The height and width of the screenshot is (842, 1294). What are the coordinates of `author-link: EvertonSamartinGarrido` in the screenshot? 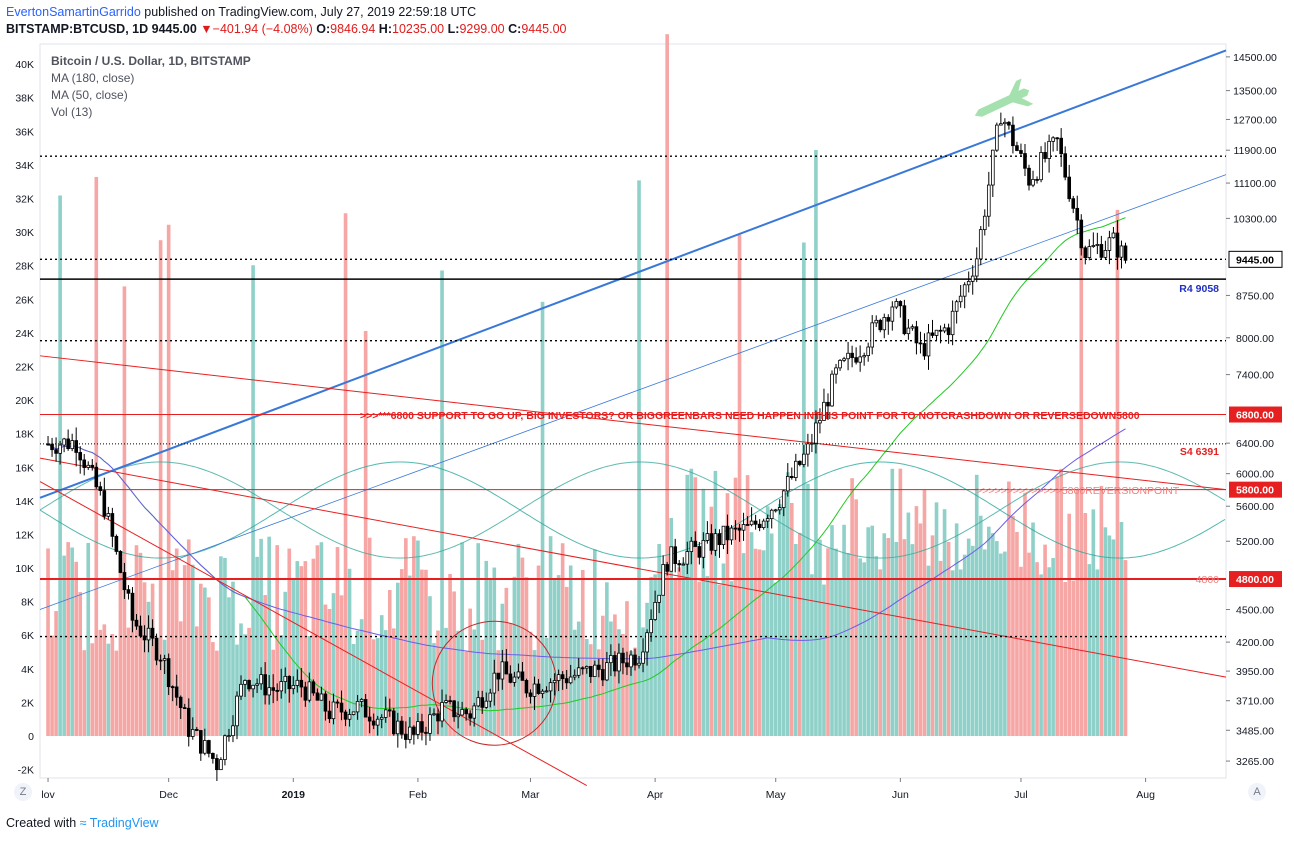 It's located at (73, 12).